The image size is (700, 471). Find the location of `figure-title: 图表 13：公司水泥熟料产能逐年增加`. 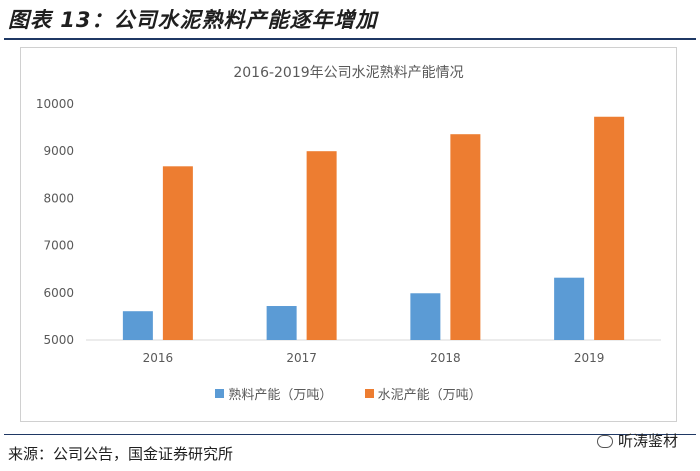

figure-title: 图表 13：公司水泥熟料产能逐年增加 is located at coordinates (193, 20).